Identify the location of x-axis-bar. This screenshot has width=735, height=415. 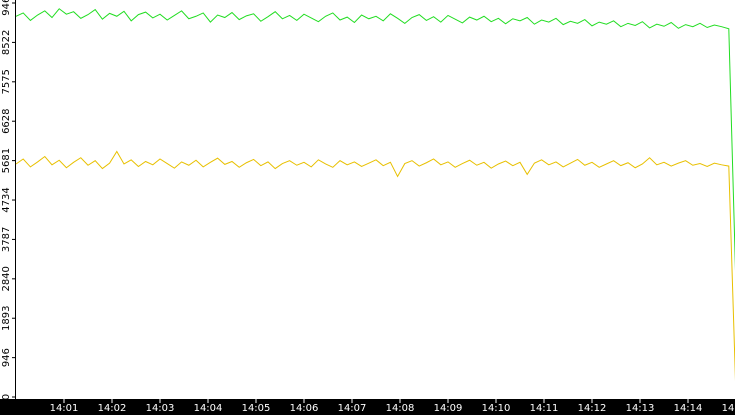
(367, 407).